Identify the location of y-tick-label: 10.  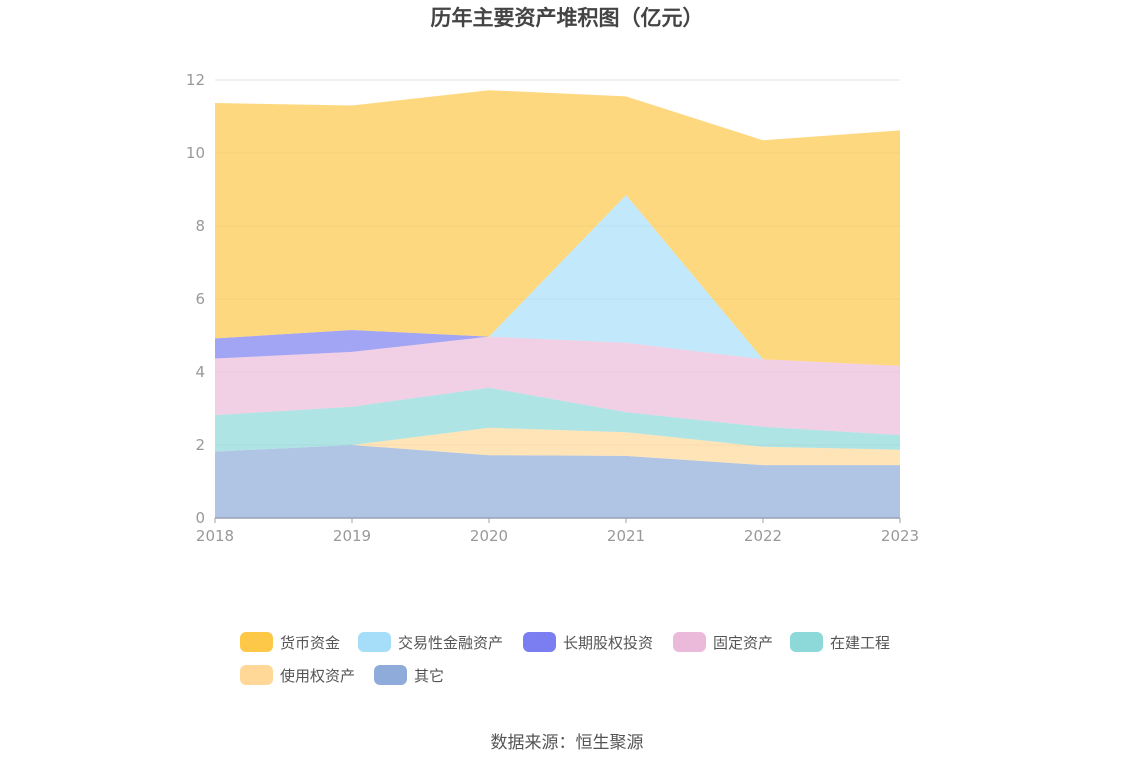
(195, 153).